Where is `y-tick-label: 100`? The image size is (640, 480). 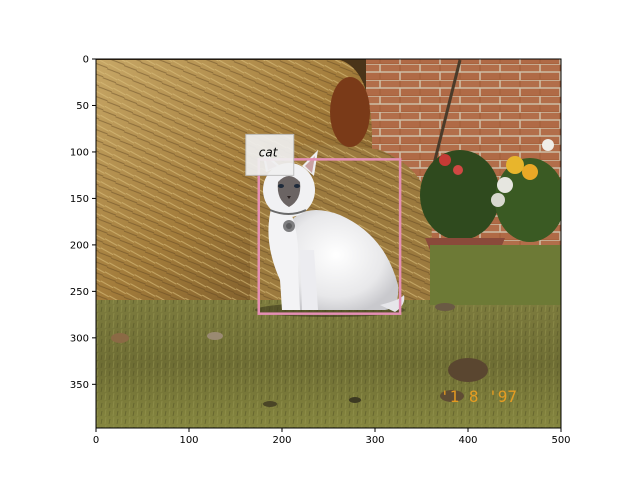 y-tick-label: 100 is located at coordinates (79, 152).